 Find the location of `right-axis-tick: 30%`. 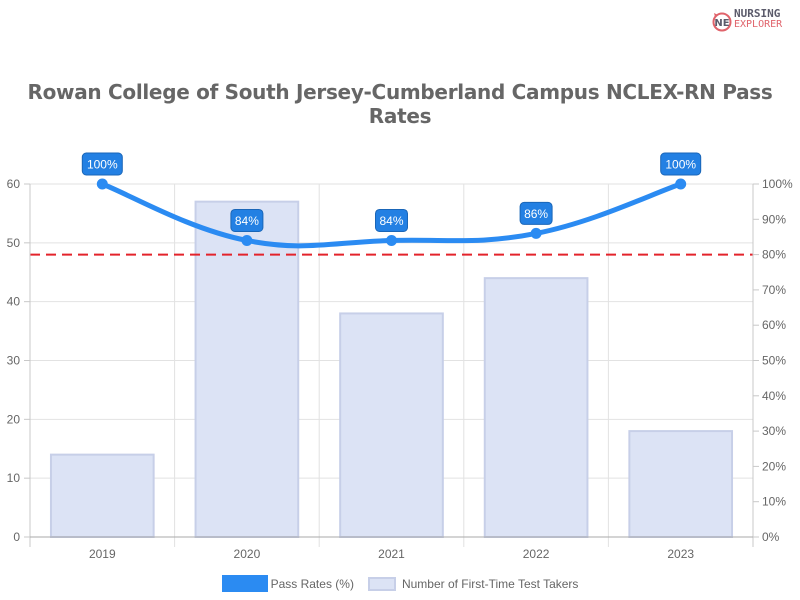

right-axis-tick: 30% is located at coordinates (774, 431).